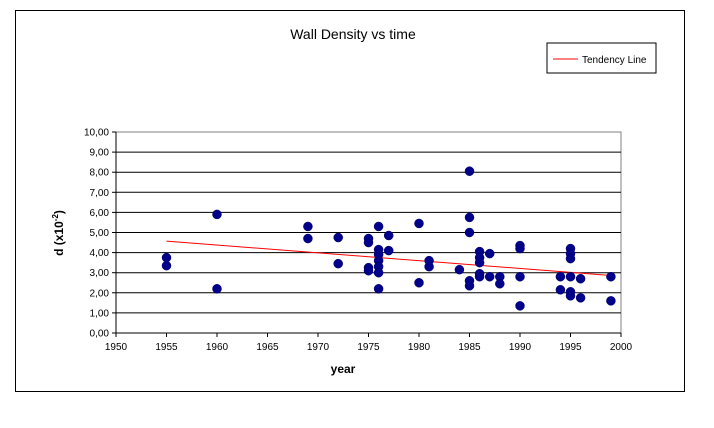 This screenshot has width=714, height=428. What do you see at coordinates (58, 233) in the screenshot?
I see `y-axis-label: d (x10-2)` at bounding box center [58, 233].